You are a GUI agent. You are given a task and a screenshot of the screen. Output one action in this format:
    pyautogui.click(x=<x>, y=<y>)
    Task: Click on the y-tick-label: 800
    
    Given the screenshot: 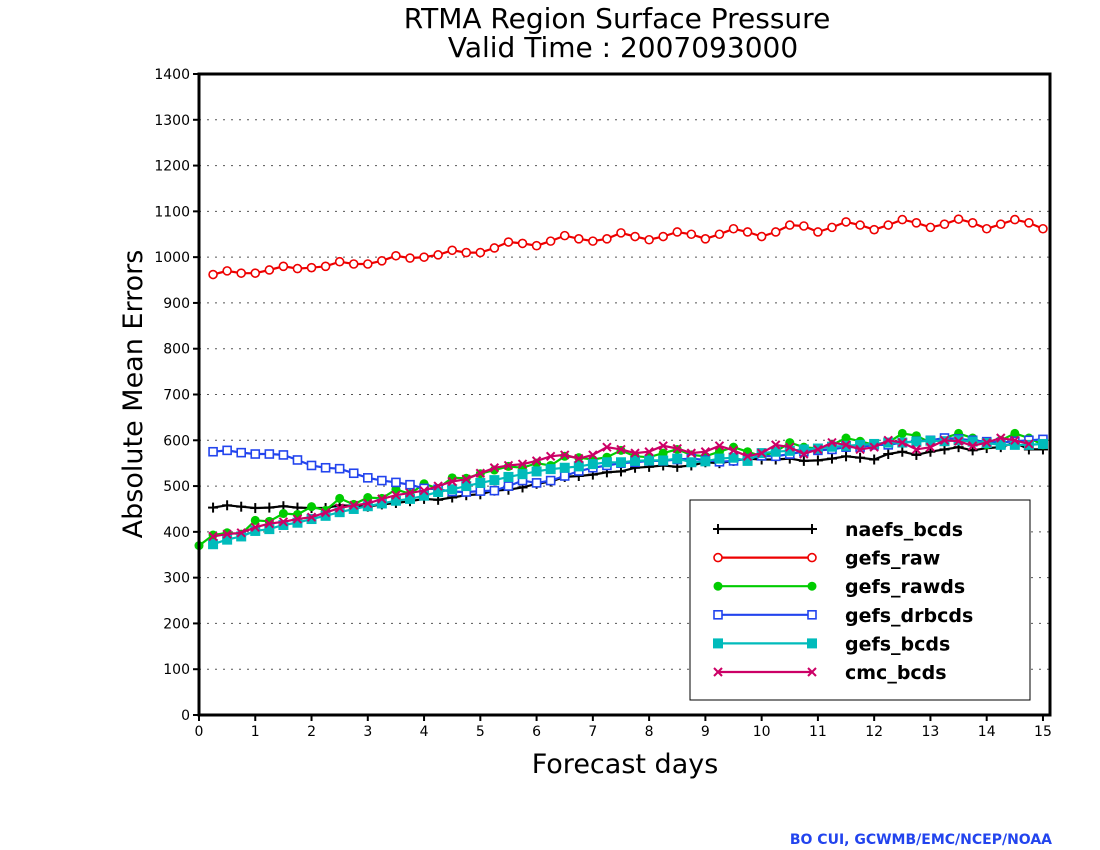 What is the action you would take?
    pyautogui.click(x=176, y=350)
    